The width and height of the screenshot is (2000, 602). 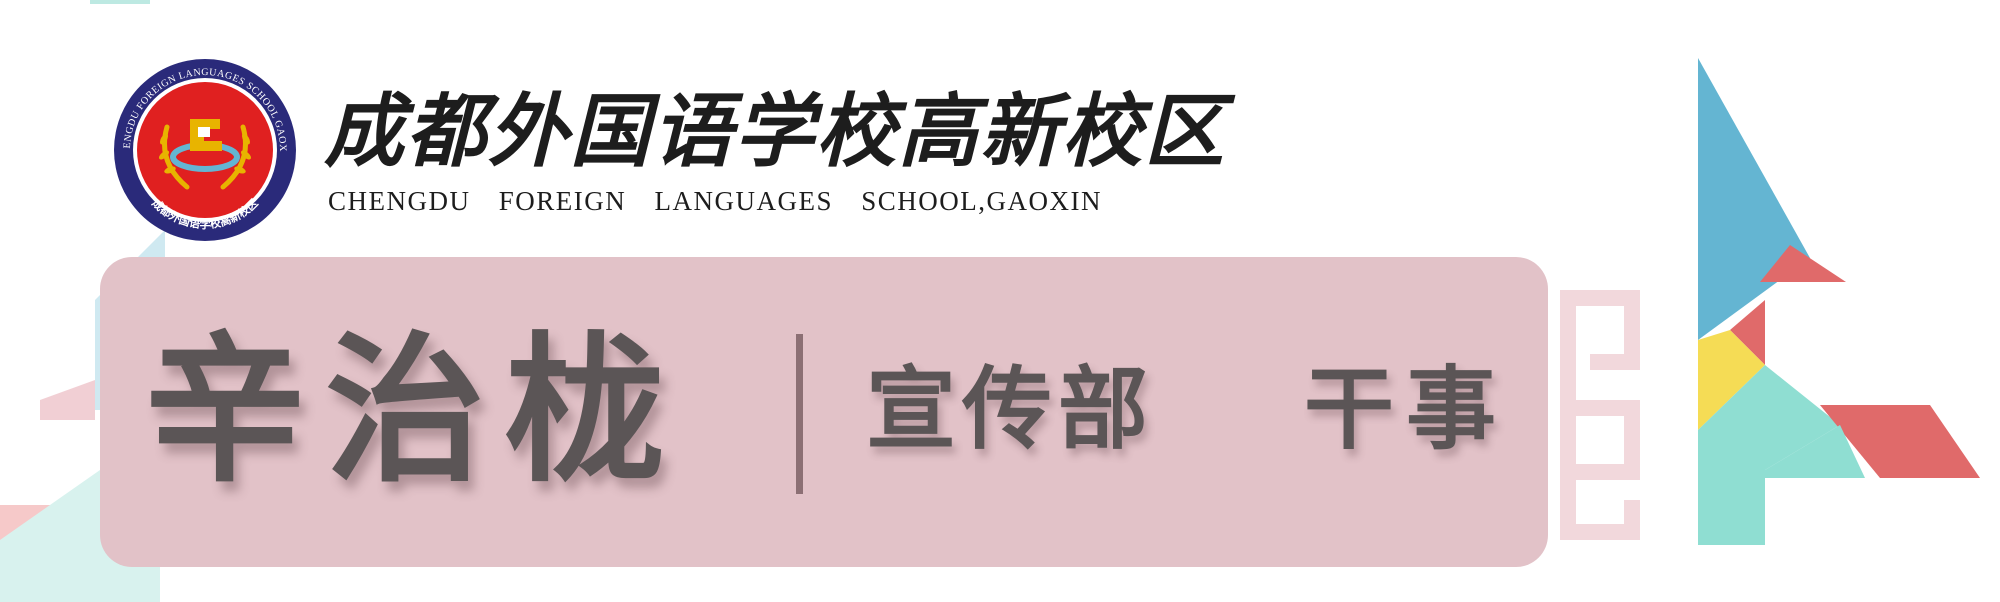 I want to click on right-deco-coral-triangle, so click(x=1803, y=263).